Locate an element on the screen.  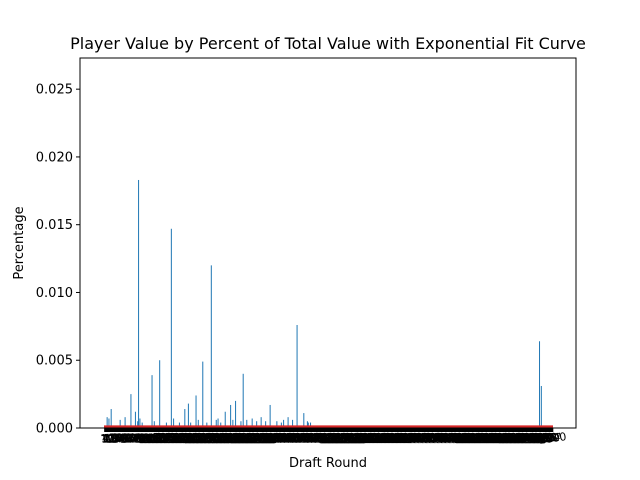
x-tick-label: 550 is located at coordinates (350, 439).